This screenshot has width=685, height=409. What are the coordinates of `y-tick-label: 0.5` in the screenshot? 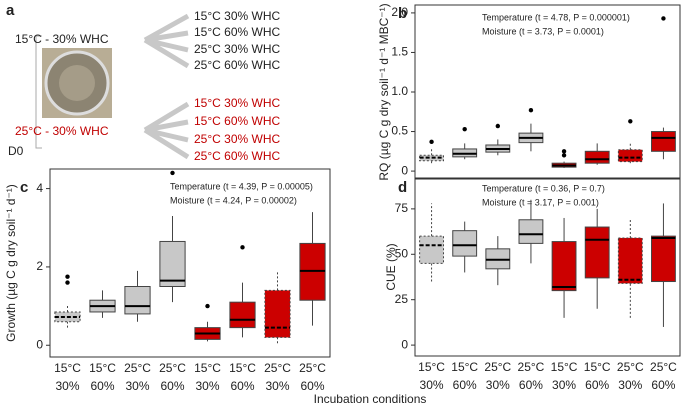 It's located at (399, 131).